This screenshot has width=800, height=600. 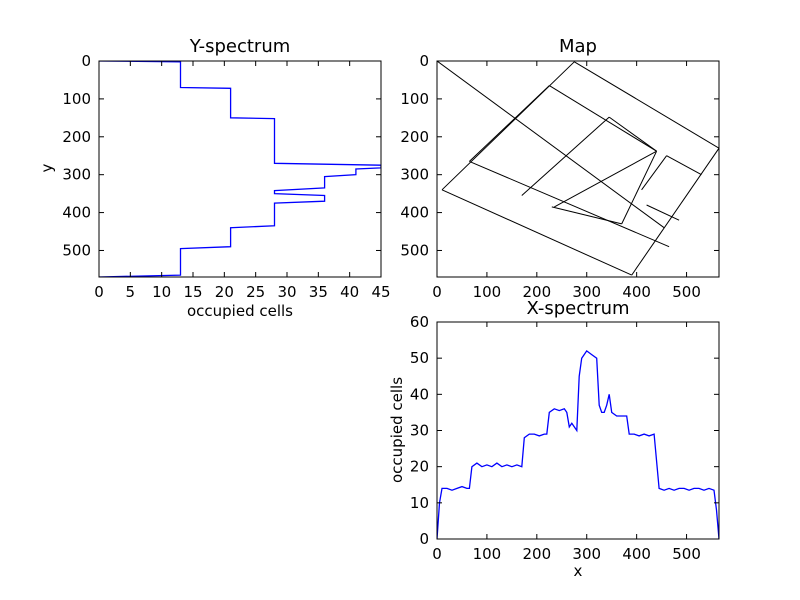 I want to click on y-spectrum-ytick-label: 400, so click(x=76, y=213).